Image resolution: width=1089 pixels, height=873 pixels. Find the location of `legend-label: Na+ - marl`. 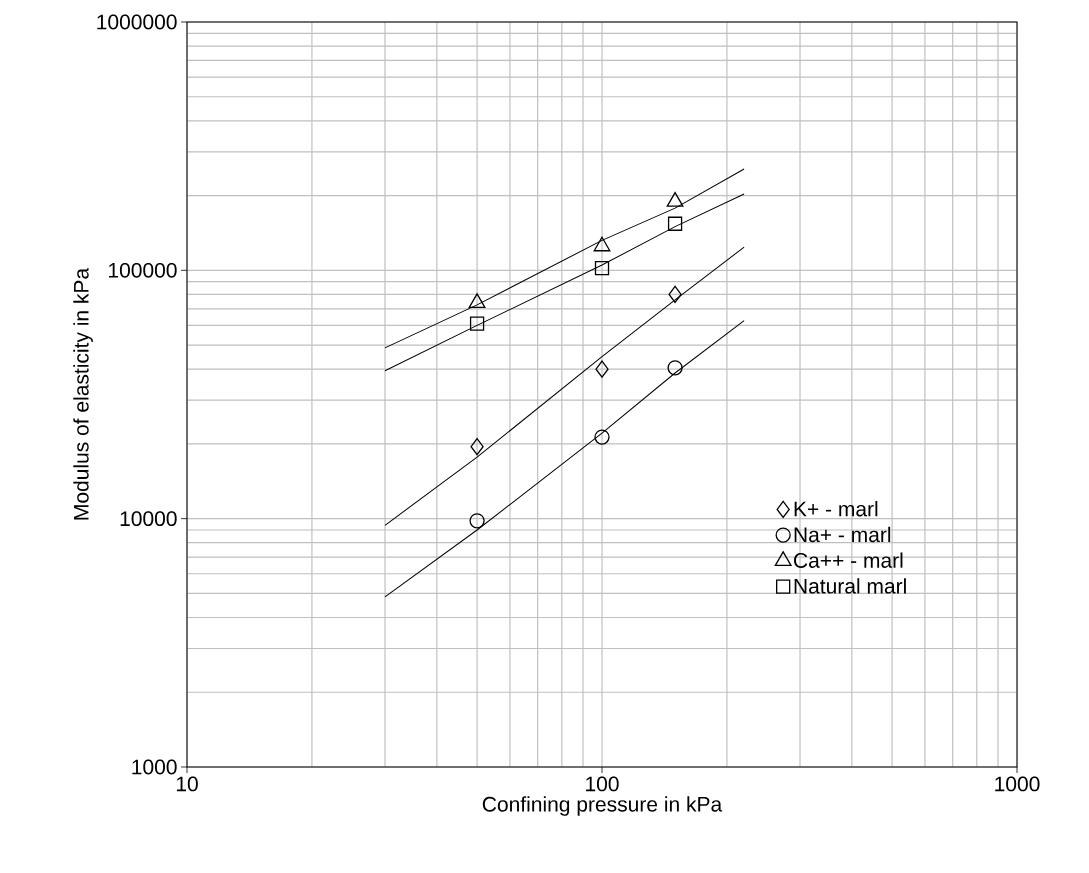

legend-label: Na+ - marl is located at coordinates (842, 534).